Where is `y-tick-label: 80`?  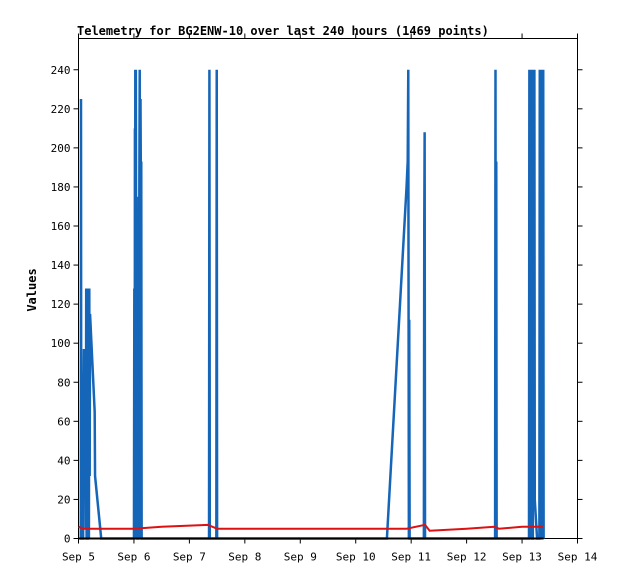
y-tick-label: 80 is located at coordinates (63, 382).